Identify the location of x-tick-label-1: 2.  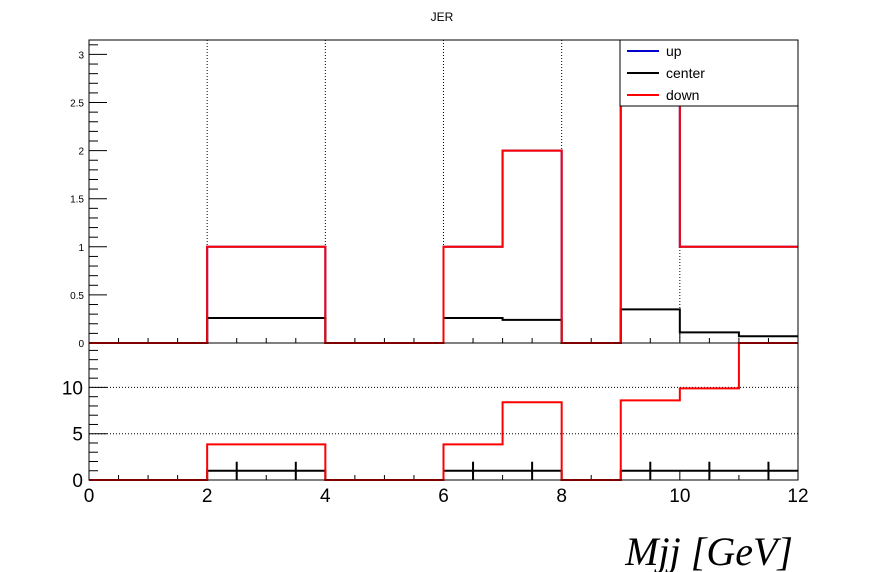
(207, 496).